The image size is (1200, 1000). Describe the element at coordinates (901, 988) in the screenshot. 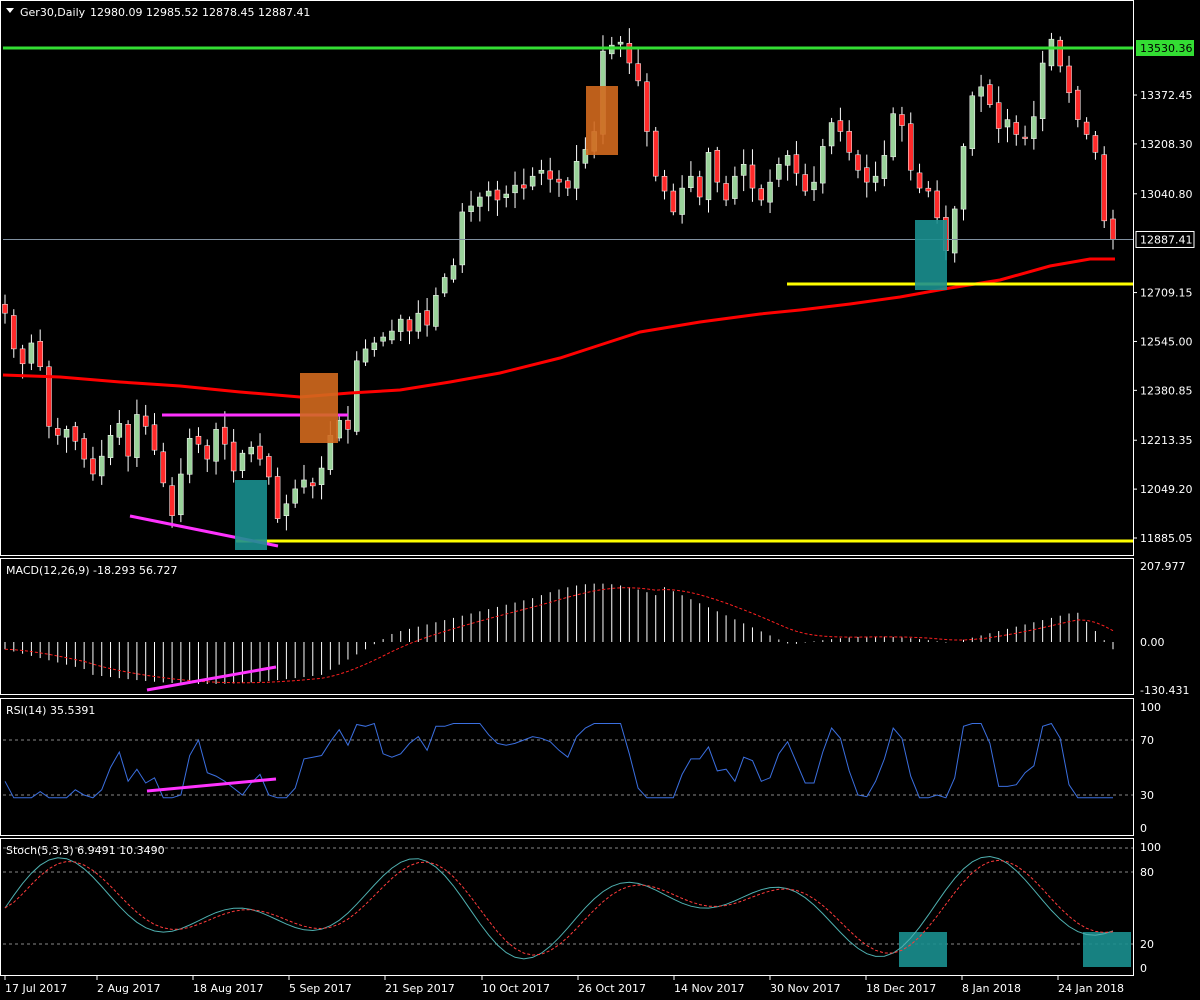

I see `date-tick-label: 18 Dec 2017` at that location.